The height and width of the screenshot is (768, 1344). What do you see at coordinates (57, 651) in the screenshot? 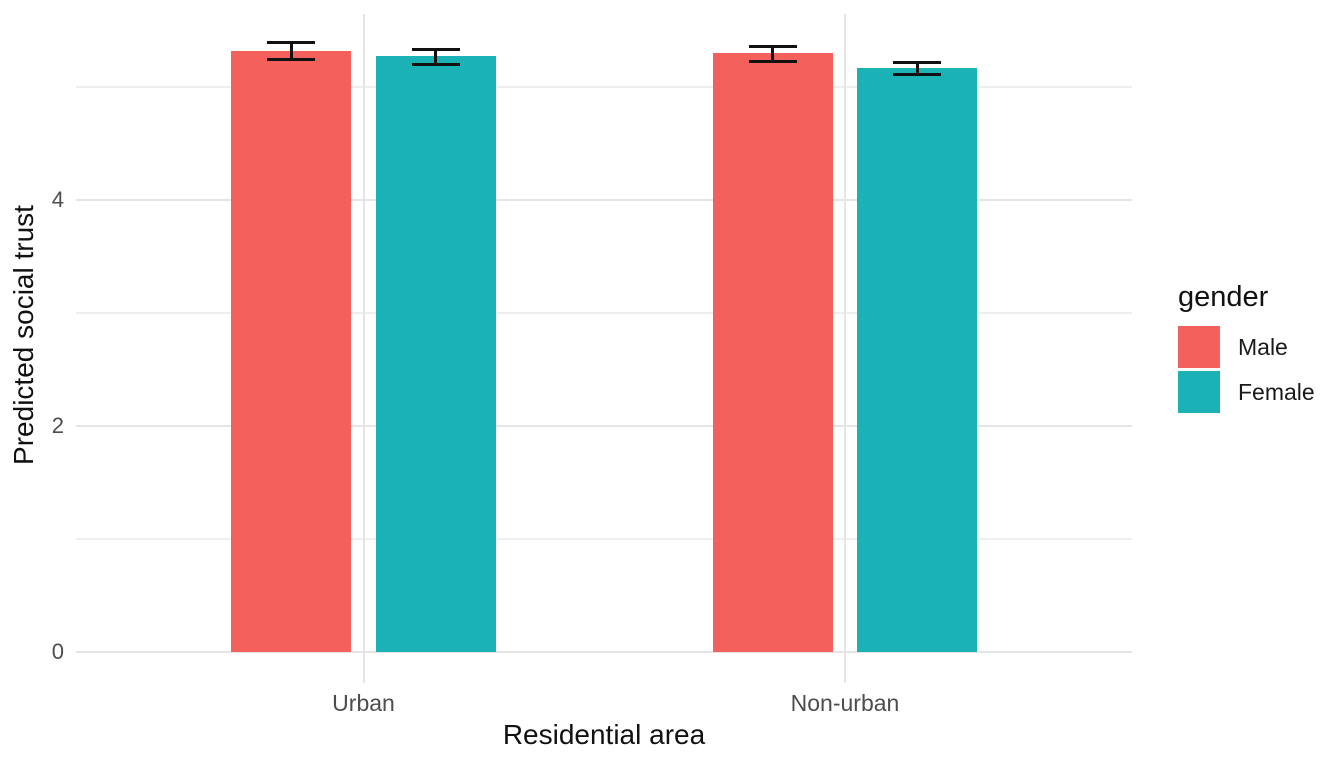
I see `y-tick-label: 0` at bounding box center [57, 651].